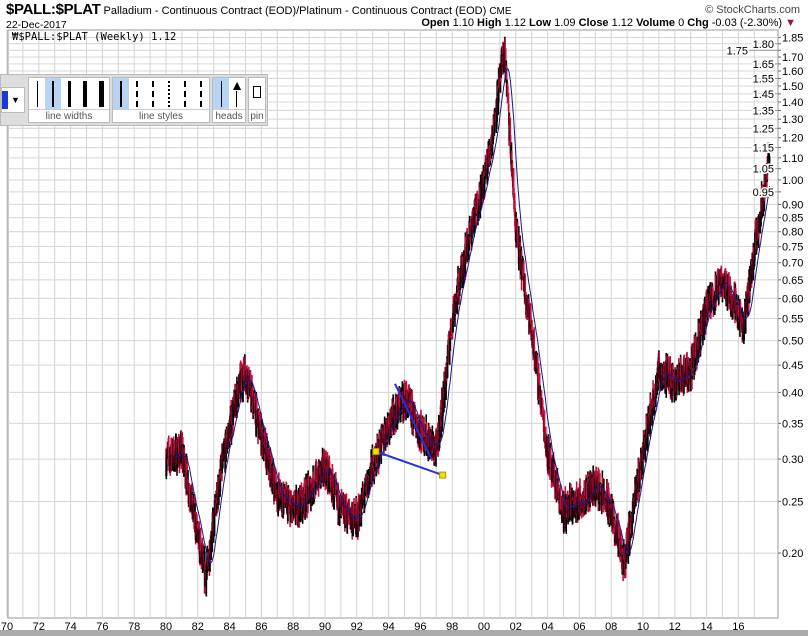 The width and height of the screenshot is (808, 636). I want to click on annotations, so click(409, 431).